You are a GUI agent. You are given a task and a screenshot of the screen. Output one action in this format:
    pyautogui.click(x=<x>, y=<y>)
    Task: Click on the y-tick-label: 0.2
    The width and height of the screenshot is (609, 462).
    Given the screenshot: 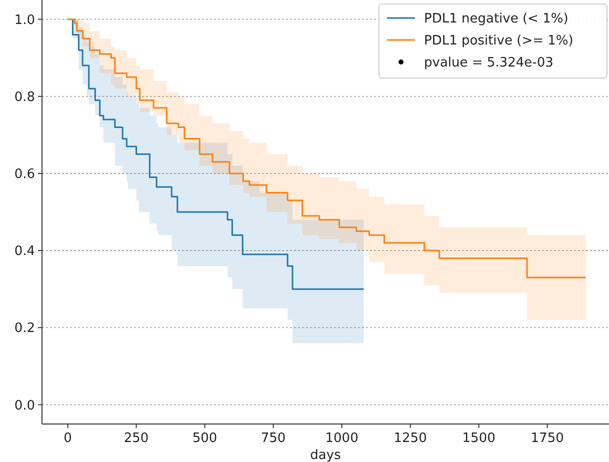 What is the action you would take?
    pyautogui.click(x=24, y=328)
    